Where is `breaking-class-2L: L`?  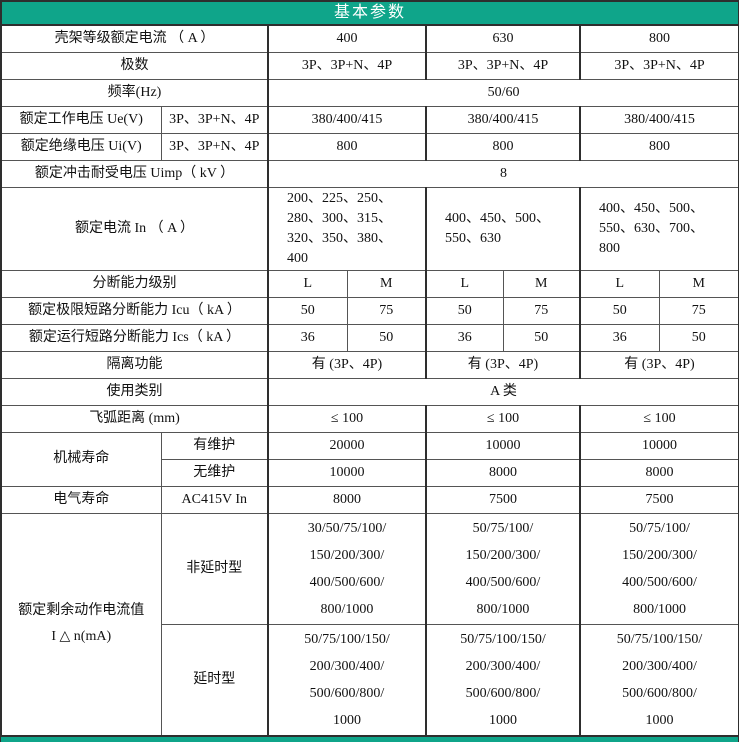 breaking-class-2L: L is located at coordinates (464, 283).